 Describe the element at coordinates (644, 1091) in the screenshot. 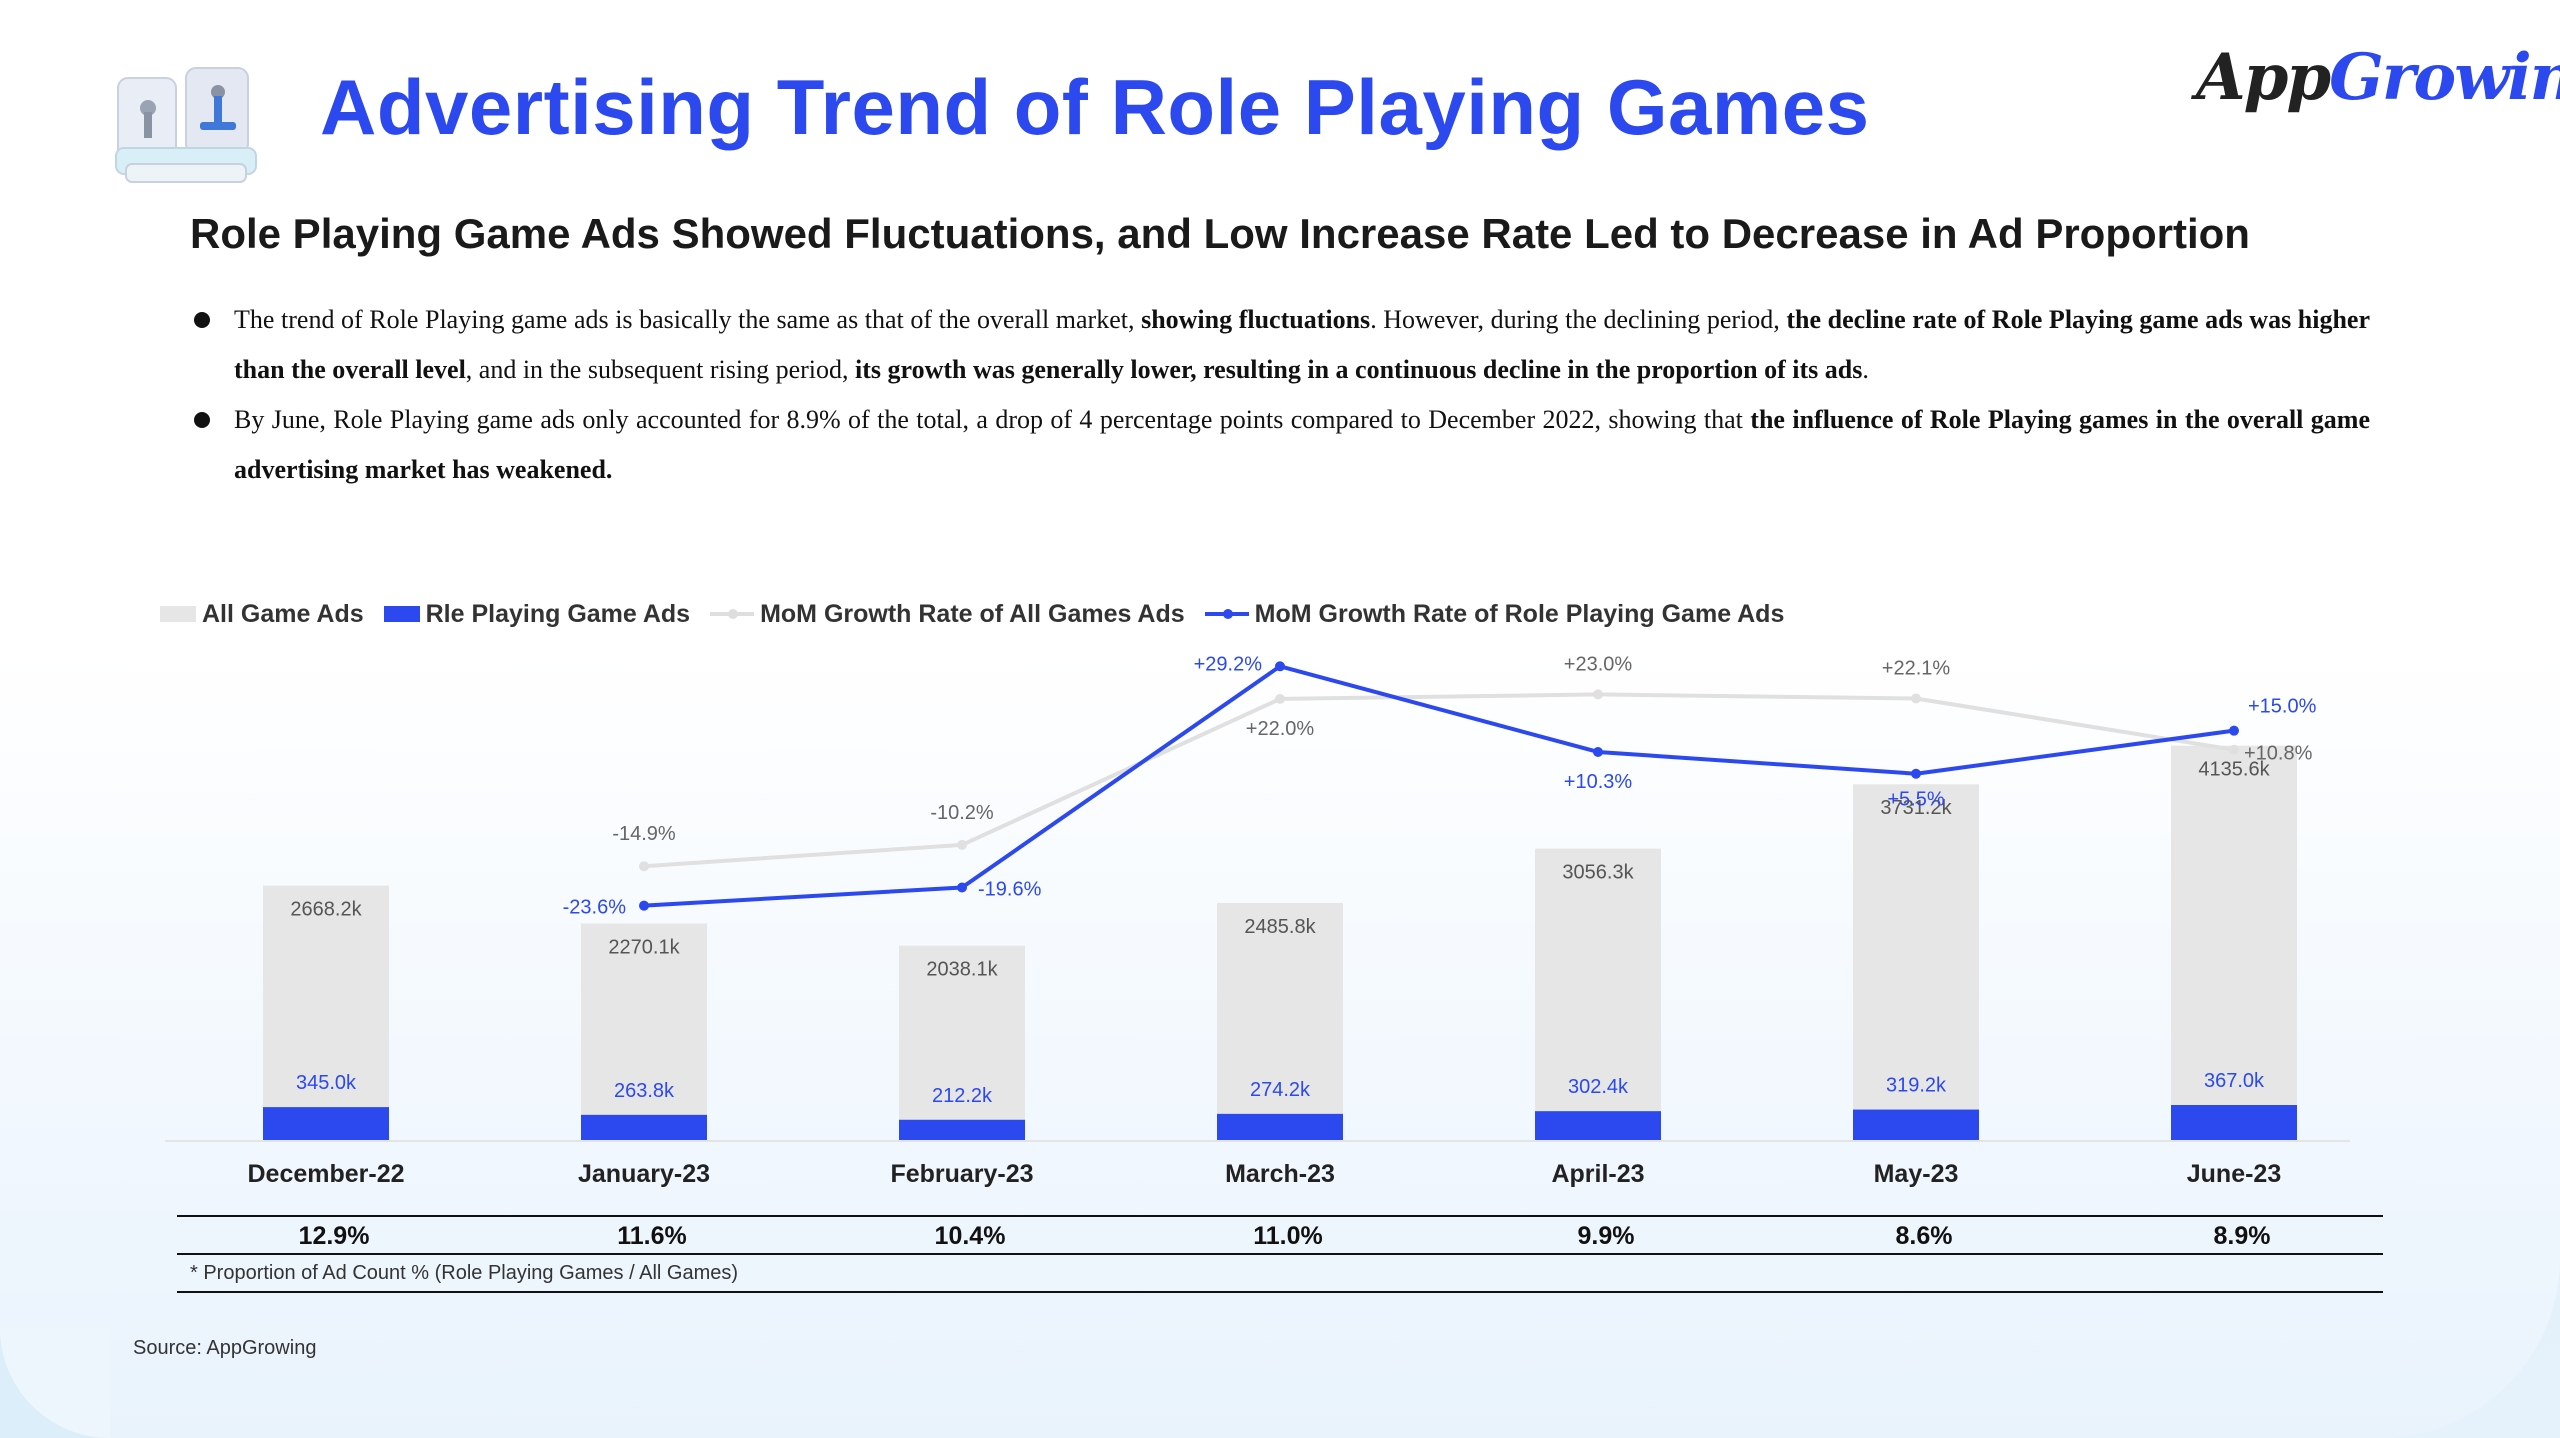

I see `bar-label-rpg-ads: 263.8k` at that location.